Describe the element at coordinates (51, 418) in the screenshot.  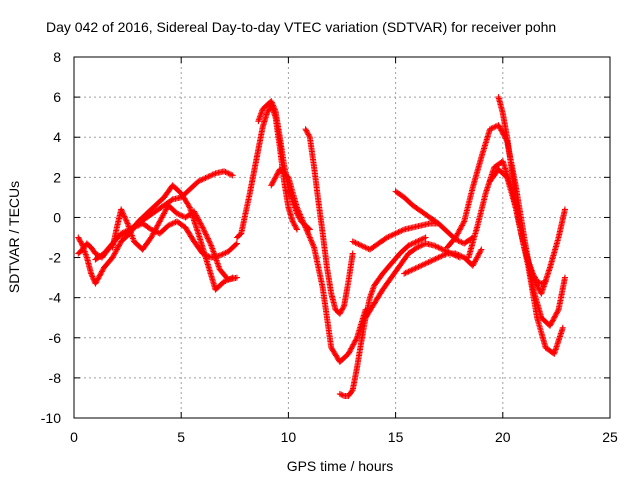
I see `y-tick-label: -10` at that location.